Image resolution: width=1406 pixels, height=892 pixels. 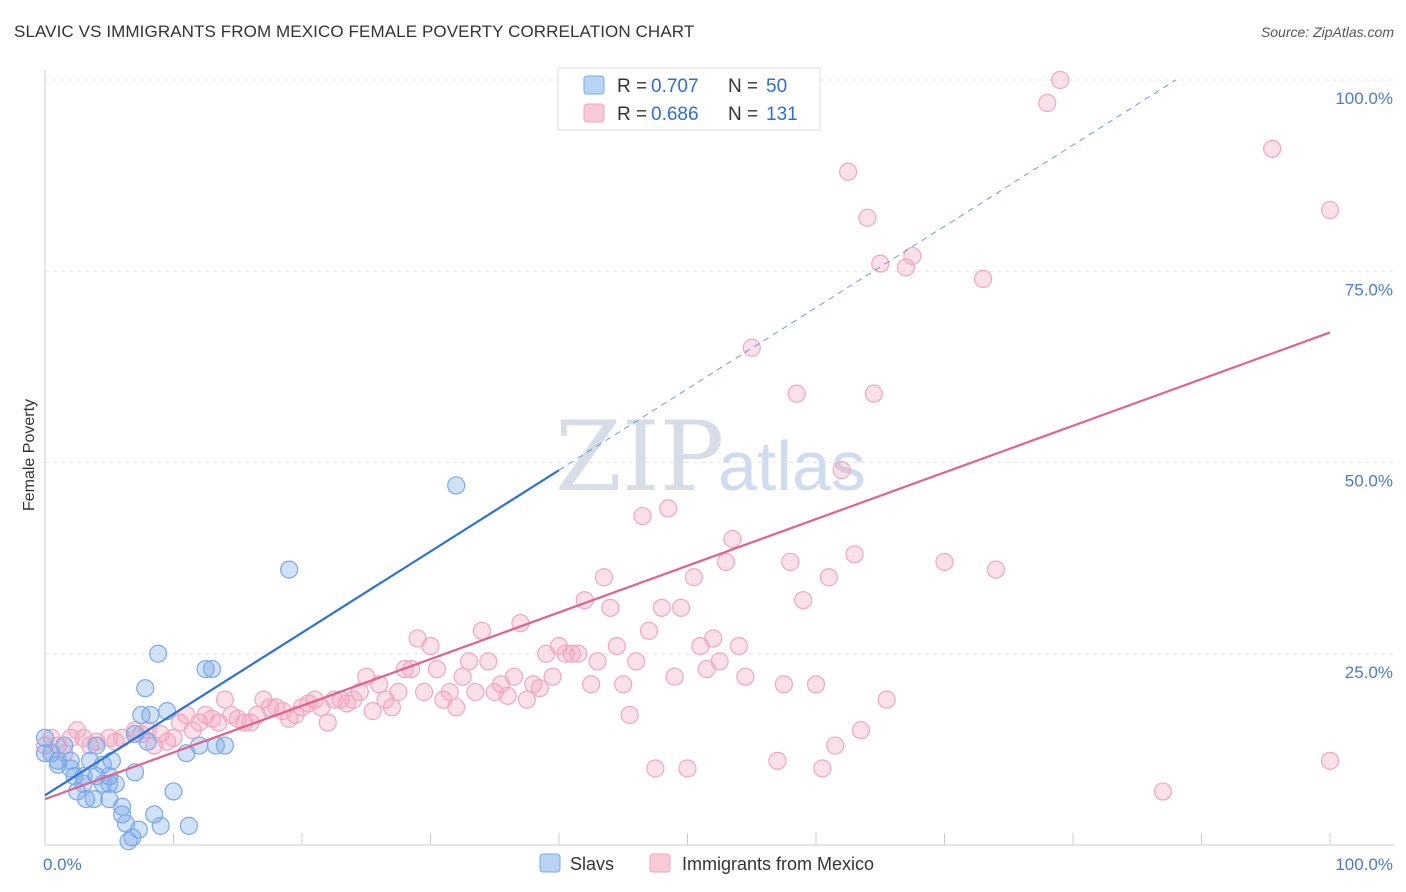 I want to click on y-tick-label-100: 100.0%, so click(x=1364, y=98).